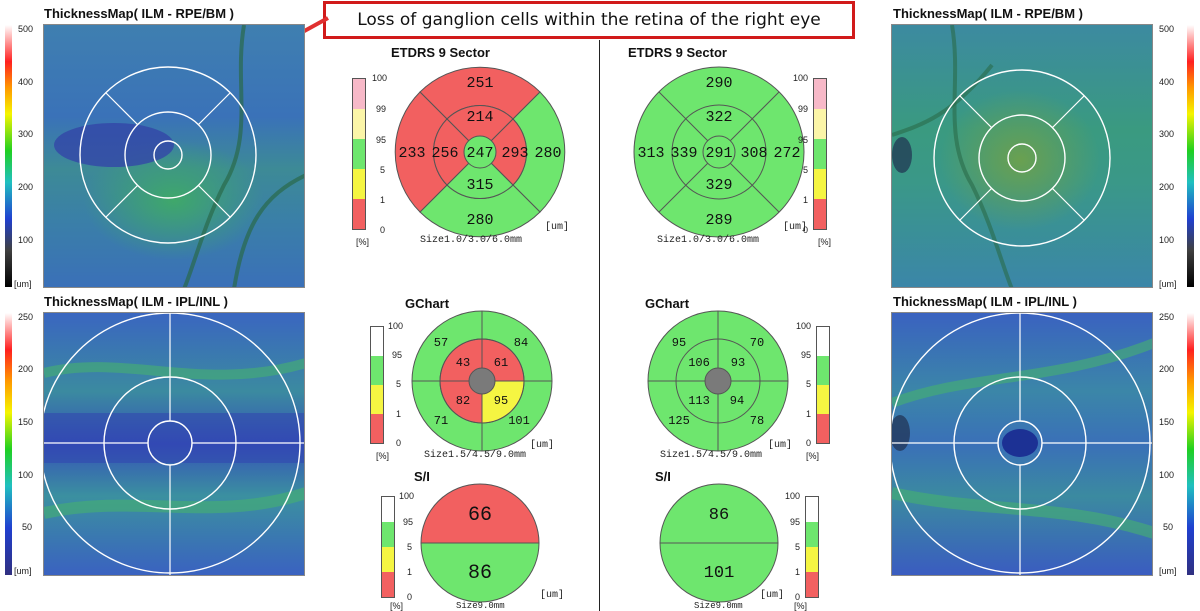 Image resolution: width=1200 pixels, height=611 pixels. I want to click on left-gchart-norm-scale, so click(377, 385).